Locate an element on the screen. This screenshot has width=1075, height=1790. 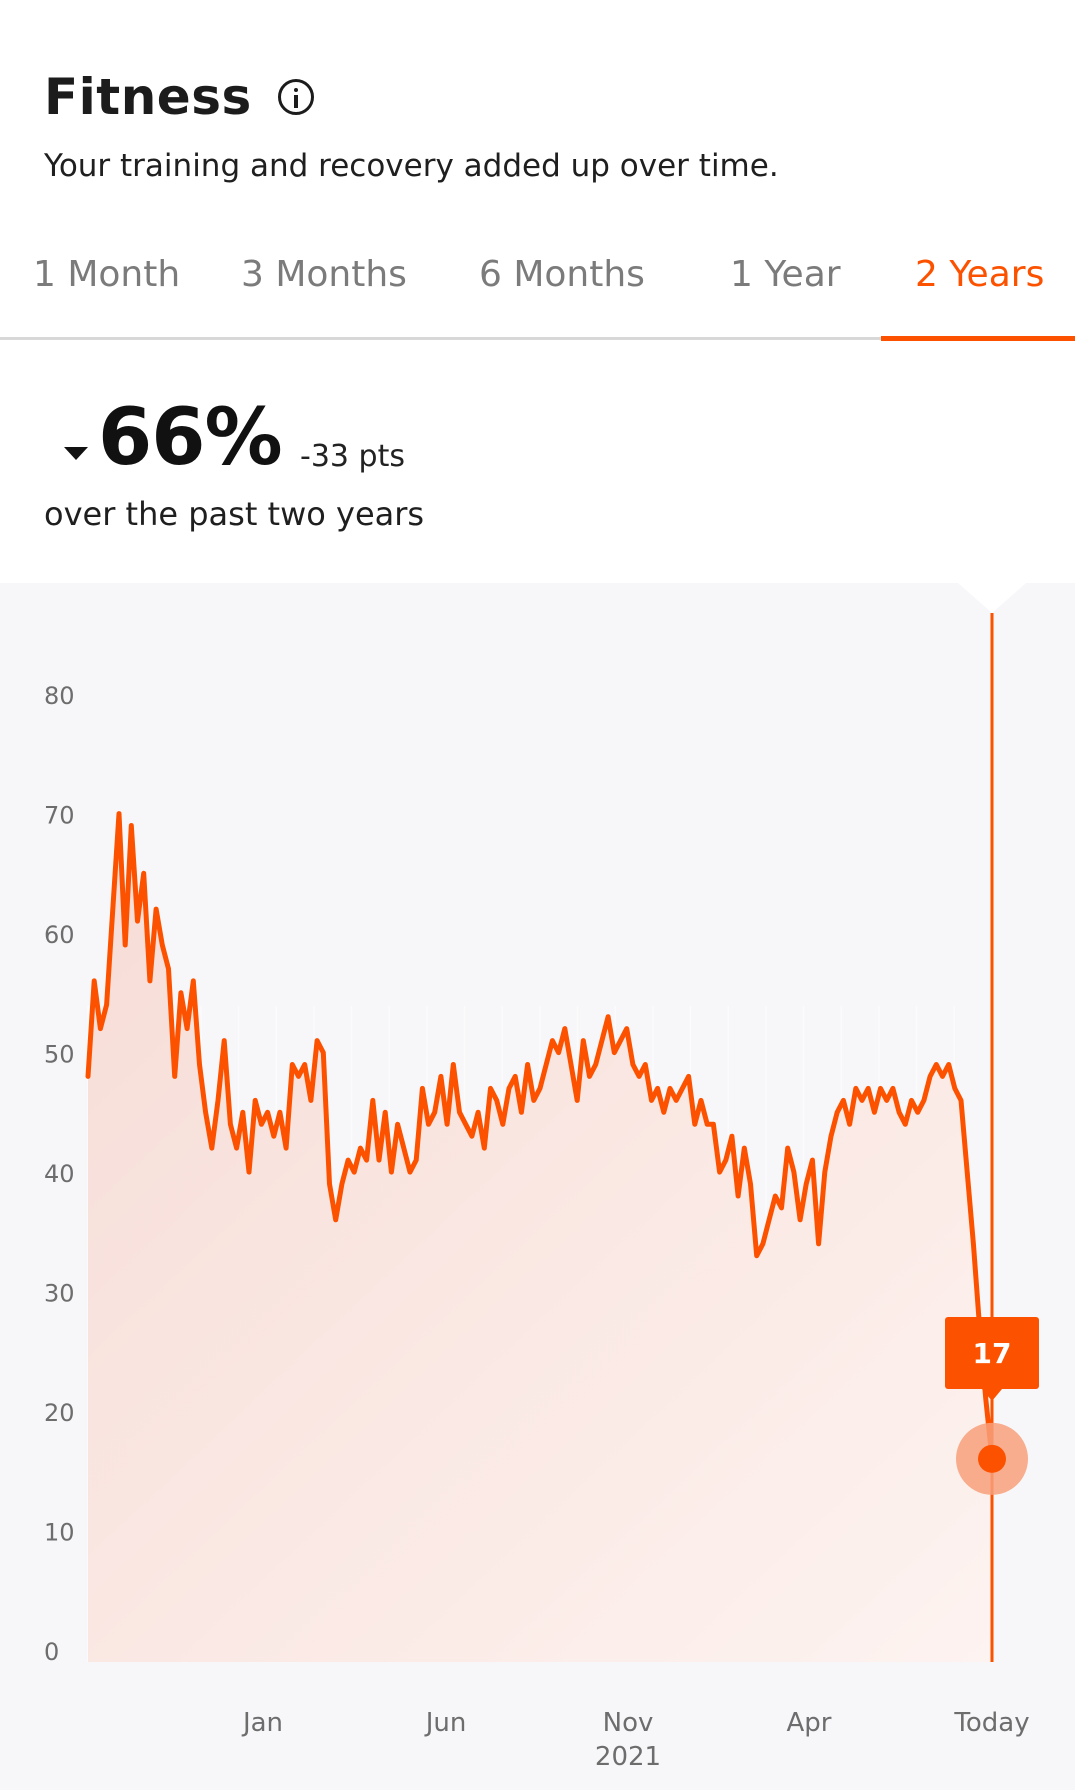
y-tick-label: 70 is located at coordinates (59, 816).